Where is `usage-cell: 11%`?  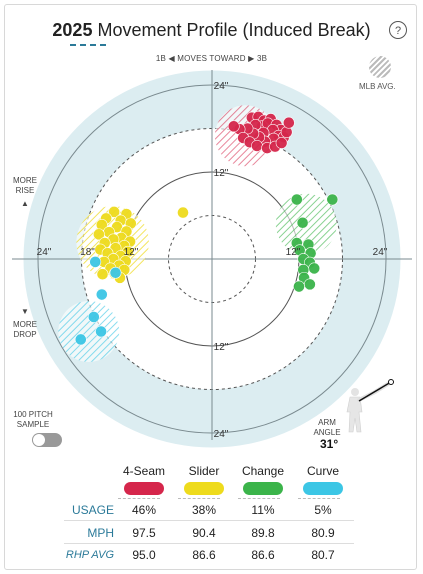 usage-cell: 11% is located at coordinates (263, 510).